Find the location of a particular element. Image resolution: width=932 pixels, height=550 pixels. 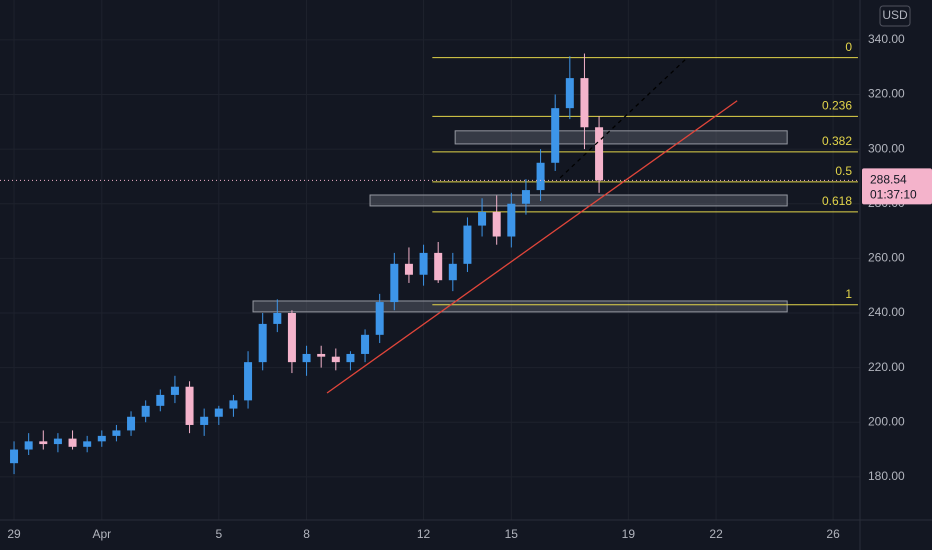

currency-label: USD is located at coordinates (895, 15).